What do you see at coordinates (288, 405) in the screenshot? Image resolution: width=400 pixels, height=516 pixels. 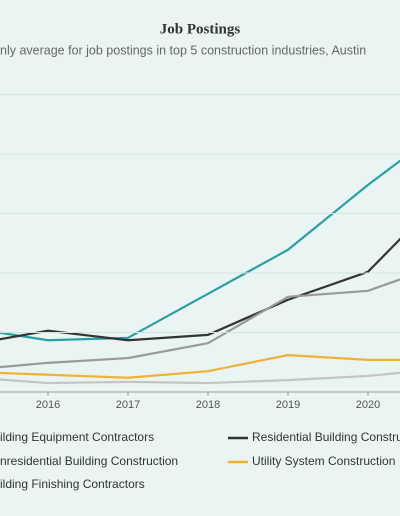 I see `x-tick-label: 2019` at bounding box center [288, 405].